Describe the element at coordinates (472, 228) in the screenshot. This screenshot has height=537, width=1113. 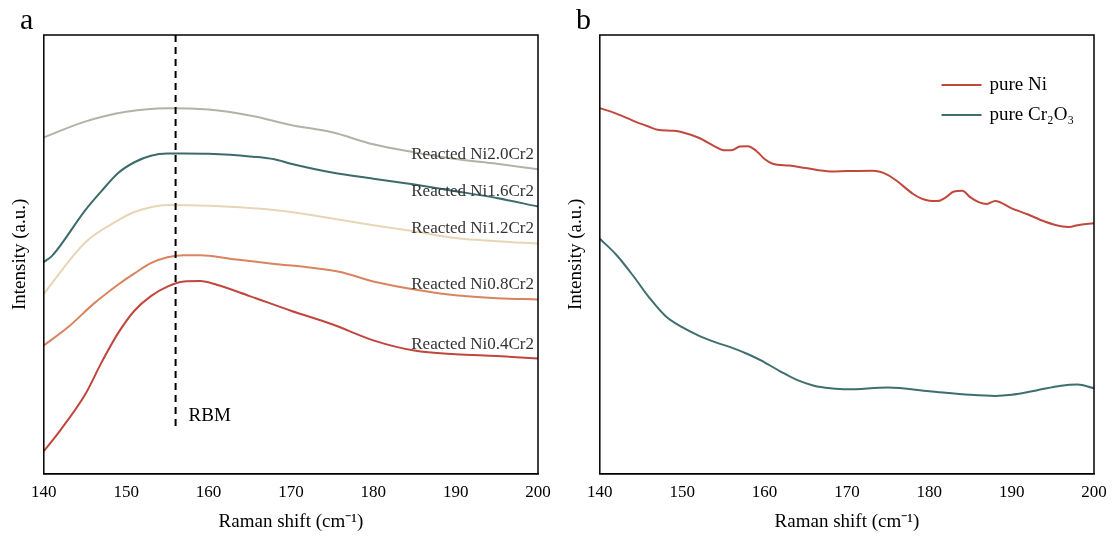
I see `series-label: Reacted Ni1.2Cr2` at that location.